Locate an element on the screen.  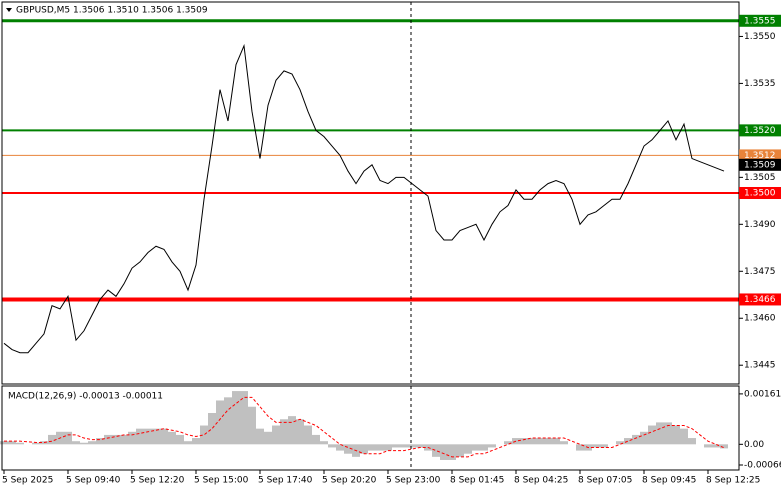
y-tick-label: 1.3505 is located at coordinates (760, 178).